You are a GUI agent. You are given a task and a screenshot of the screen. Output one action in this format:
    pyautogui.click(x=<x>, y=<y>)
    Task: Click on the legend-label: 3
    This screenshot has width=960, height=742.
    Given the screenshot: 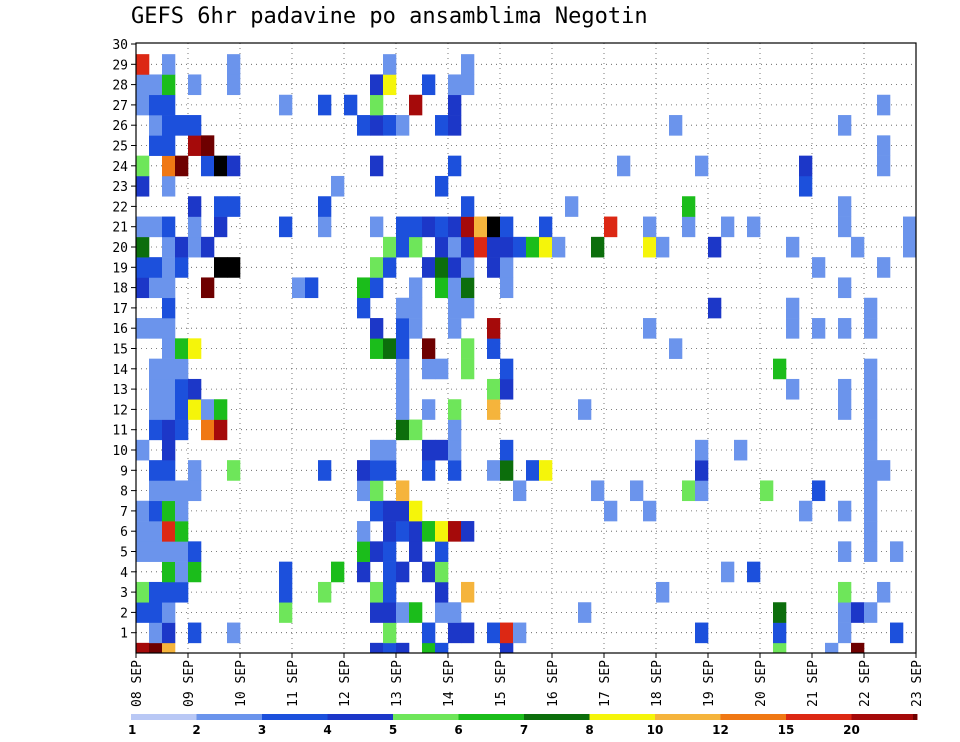 What is the action you would take?
    pyautogui.click(x=262, y=730)
    